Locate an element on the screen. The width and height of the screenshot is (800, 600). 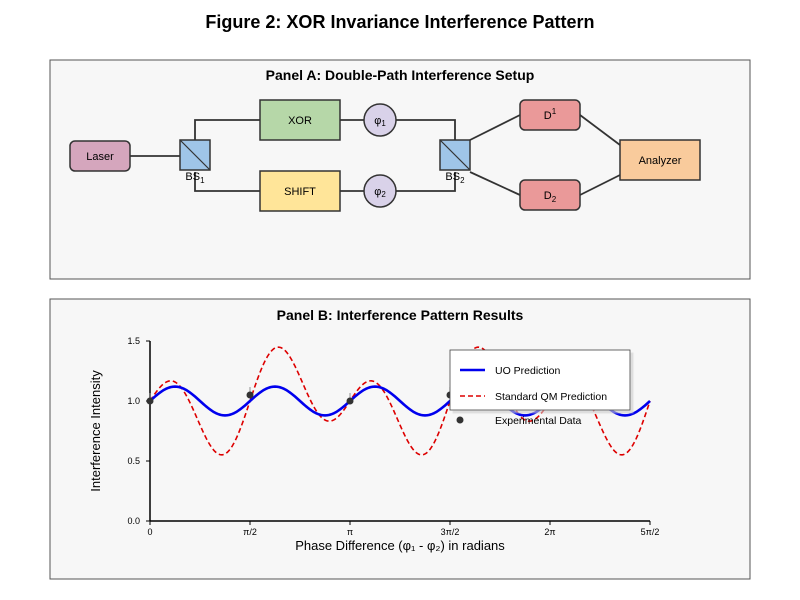
legend-uo-label: UO Prediction is located at coordinates (528, 371).